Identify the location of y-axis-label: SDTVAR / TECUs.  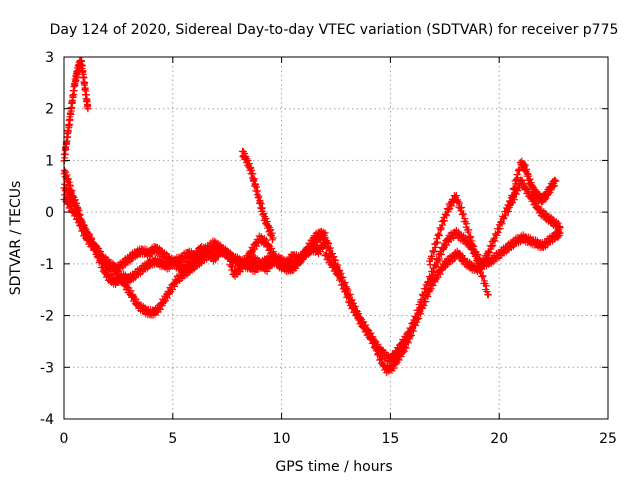
(16, 238).